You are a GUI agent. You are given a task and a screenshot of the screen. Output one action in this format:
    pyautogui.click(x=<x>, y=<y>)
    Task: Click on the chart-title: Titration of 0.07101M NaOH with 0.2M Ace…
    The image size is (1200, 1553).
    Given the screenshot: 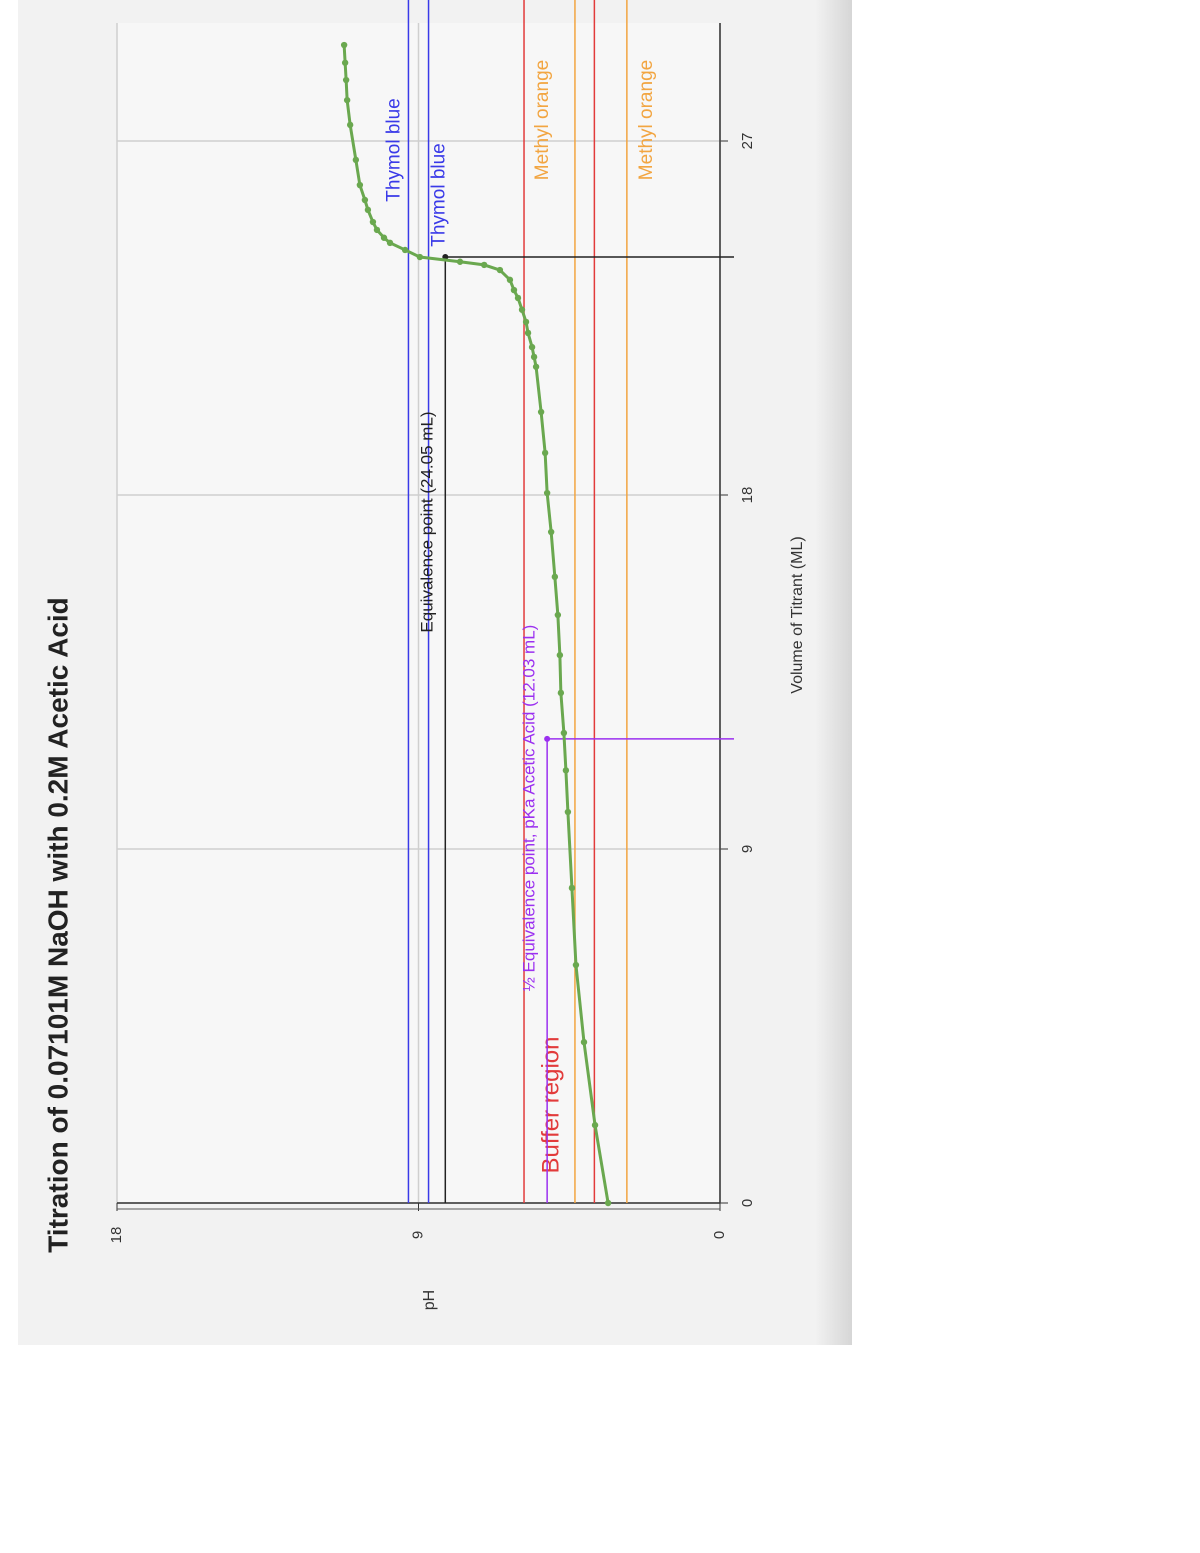 What is the action you would take?
    pyautogui.click(x=57, y=925)
    